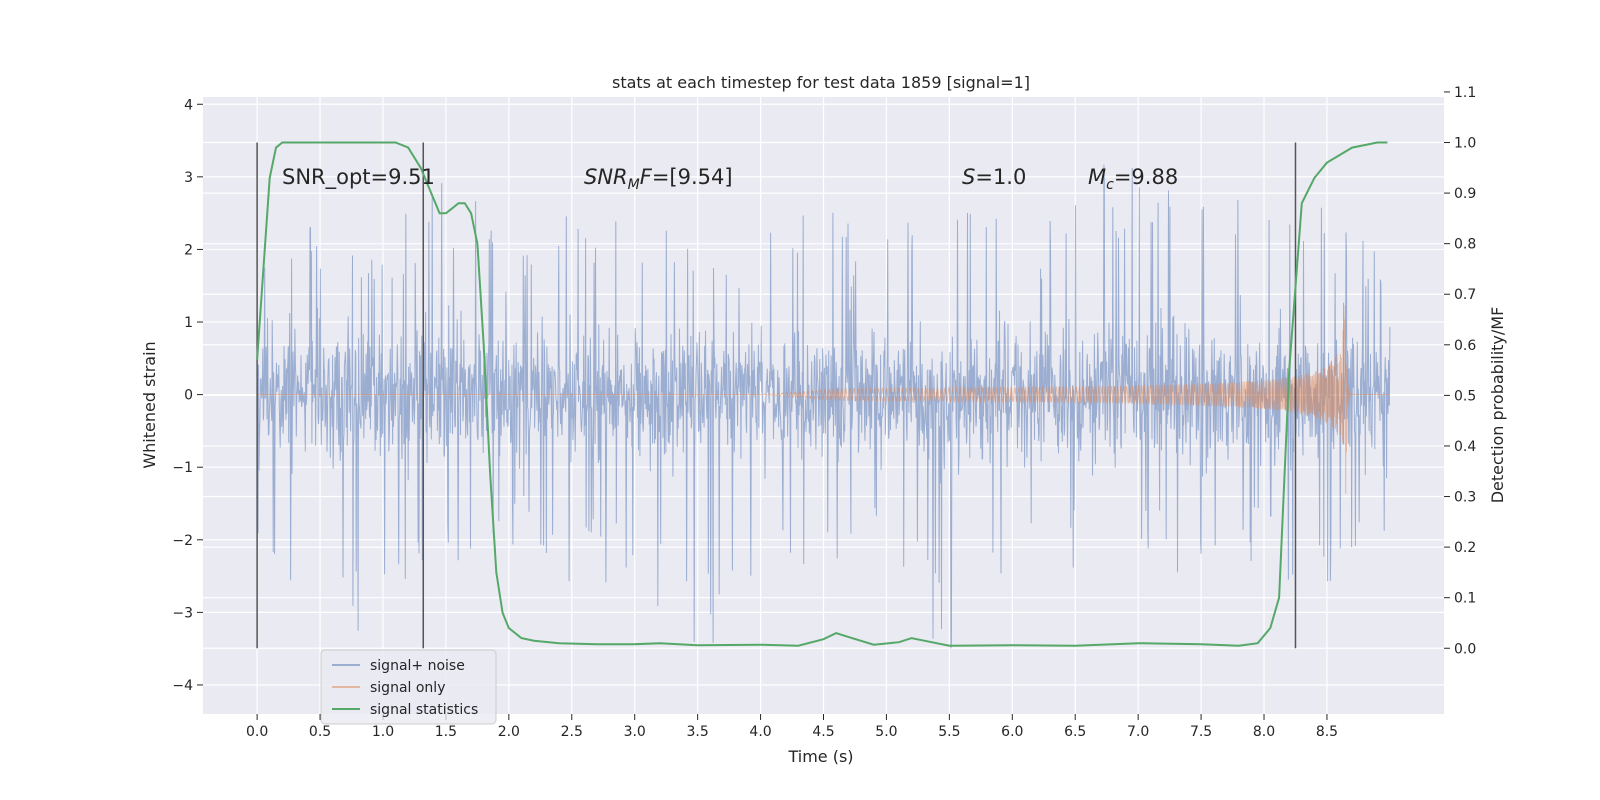 This screenshot has width=1600, height=800. I want to click on y-left-tick-label: −3, so click(182, 613).